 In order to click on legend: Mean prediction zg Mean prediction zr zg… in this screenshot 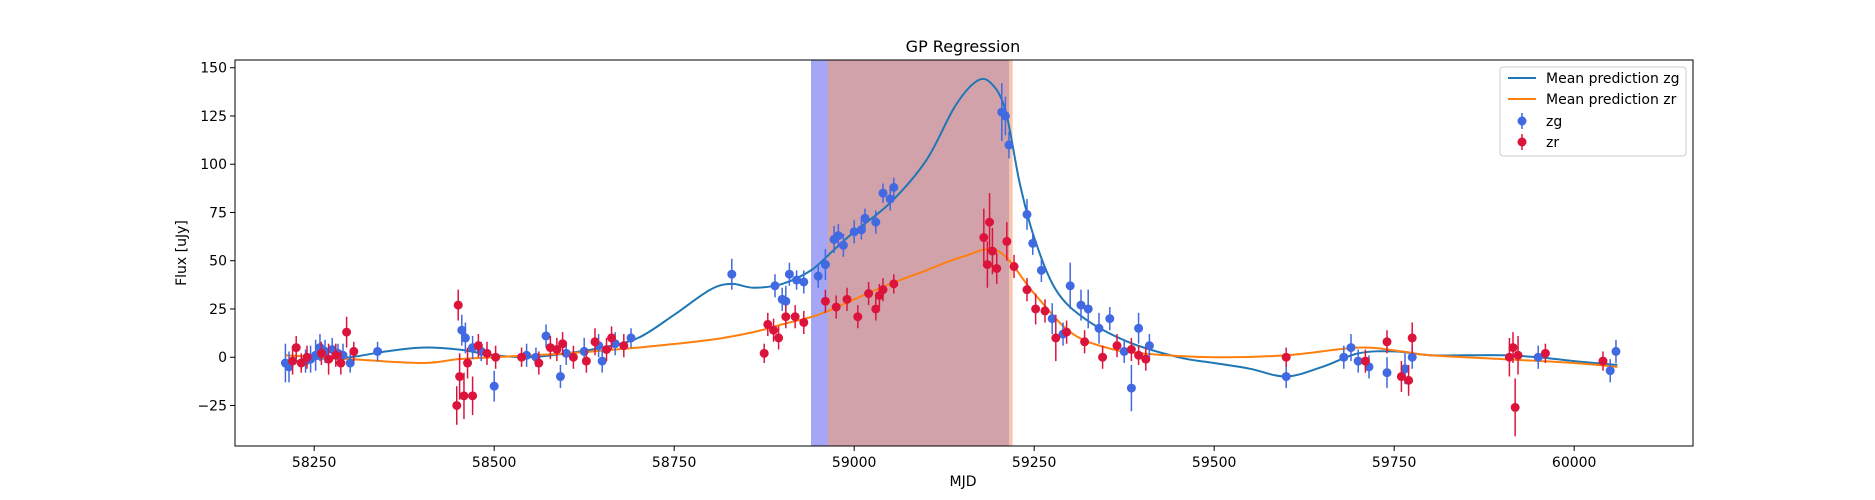, I will do `click(1593, 111)`.